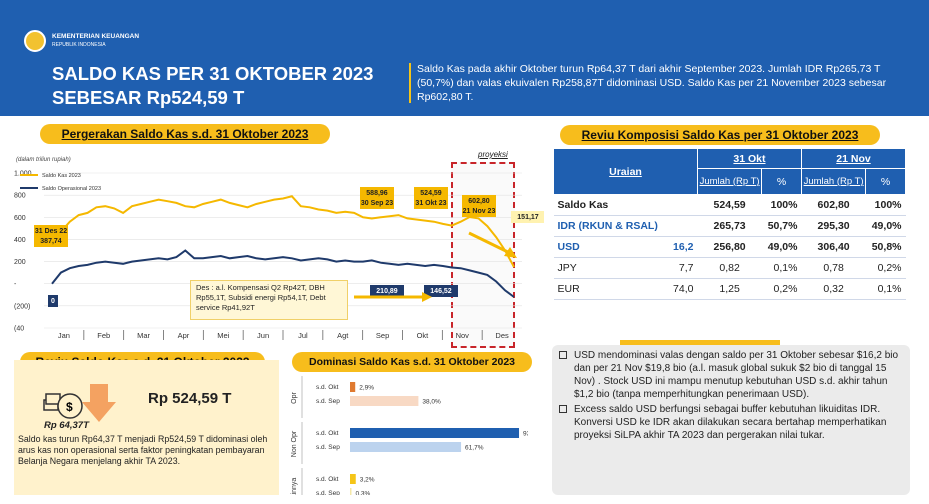 This screenshot has width=929, height=504. I want to click on cell-v1: 524,59, so click(729, 205).